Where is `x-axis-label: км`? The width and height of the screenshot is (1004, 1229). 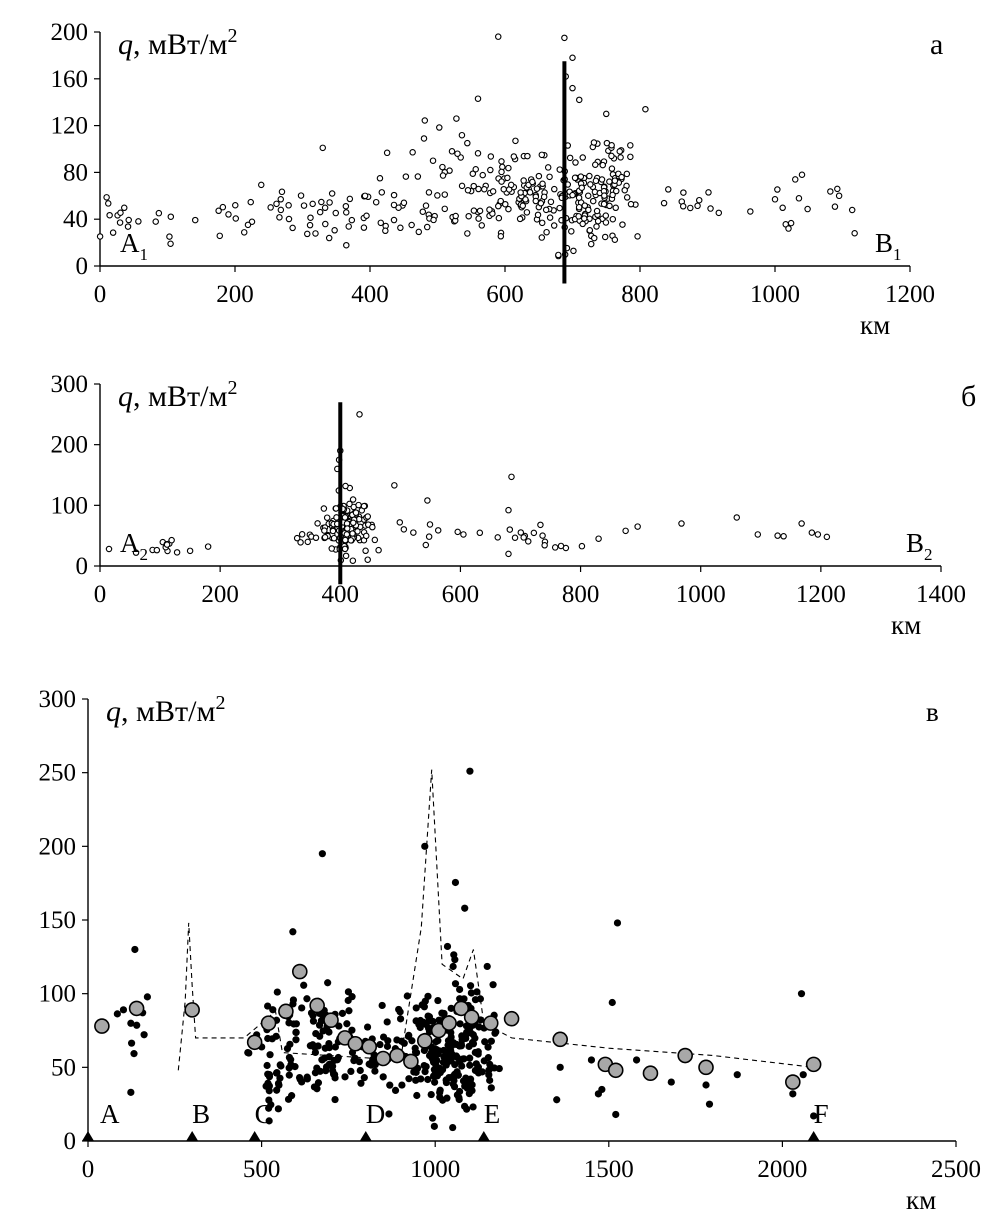
x-axis-label: км is located at coordinates (921, 1200).